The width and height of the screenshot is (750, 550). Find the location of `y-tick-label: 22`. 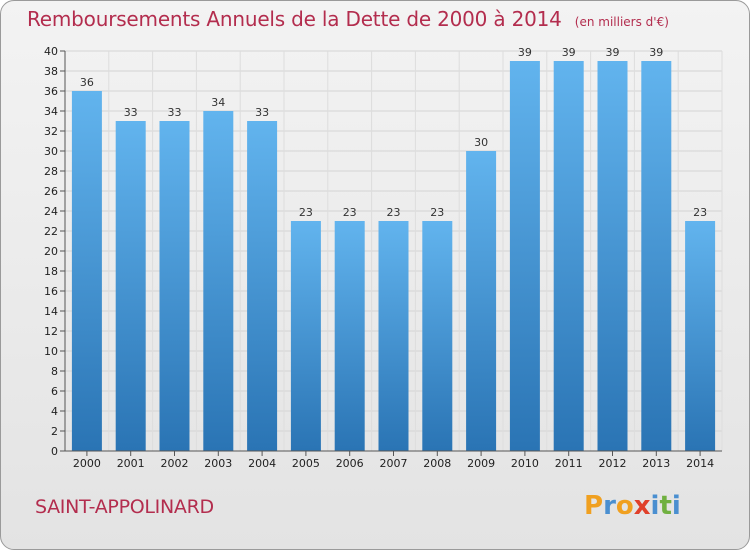

y-tick-label: 22 is located at coordinates (51, 231).